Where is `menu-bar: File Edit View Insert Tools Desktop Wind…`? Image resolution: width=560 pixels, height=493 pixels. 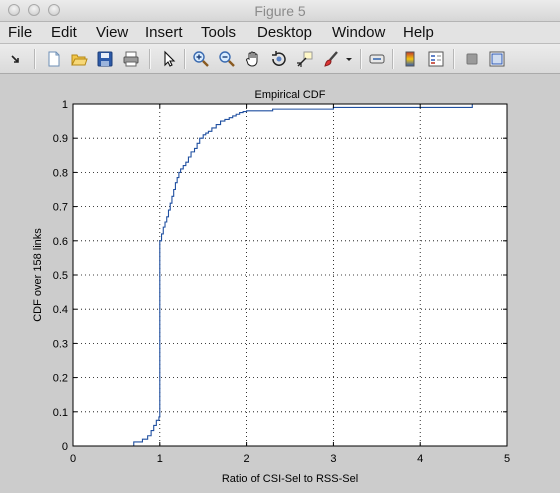
menu-bar: File Edit View Insert Tools Desktop Wind… is located at coordinates (280, 33).